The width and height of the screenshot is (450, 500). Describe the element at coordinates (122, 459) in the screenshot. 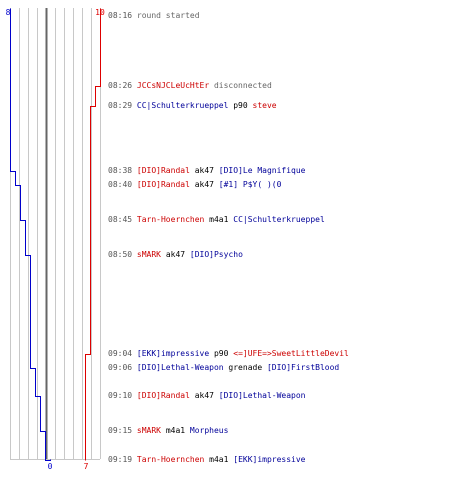

I see `event-time: 09:19` at that location.